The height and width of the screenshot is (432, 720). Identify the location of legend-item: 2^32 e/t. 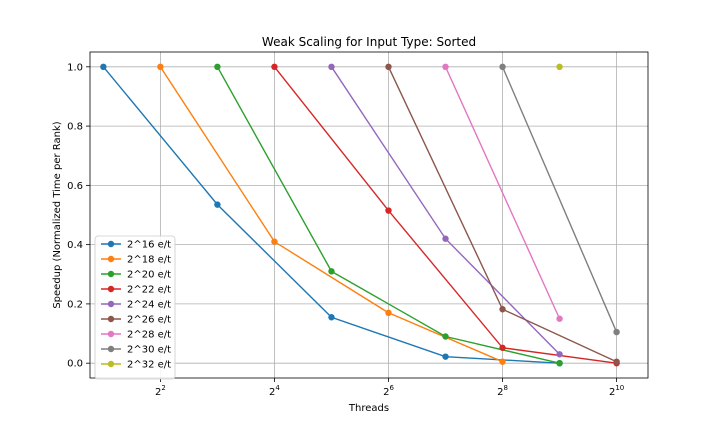
(136, 365).